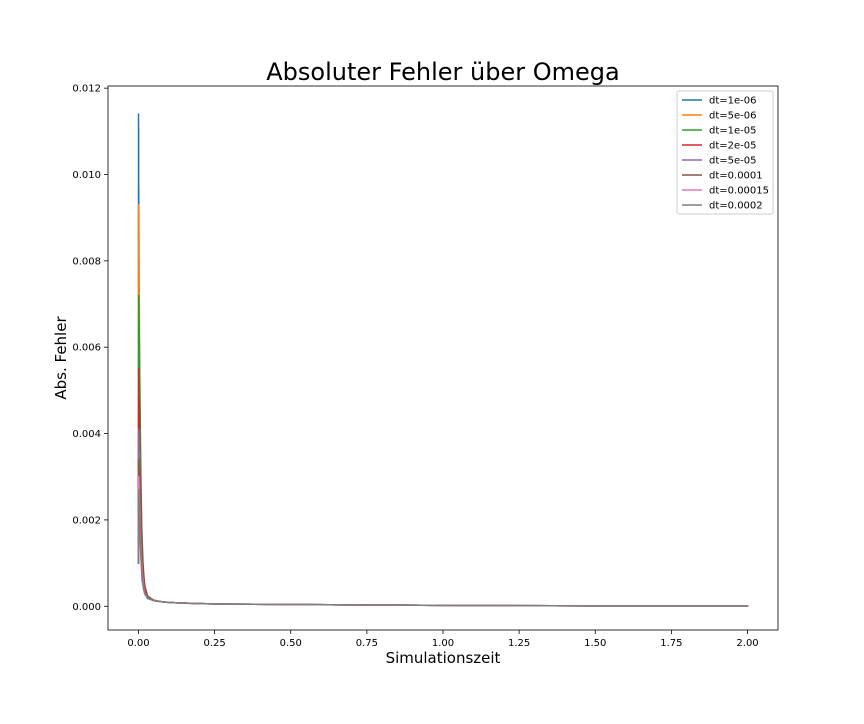 Image resolution: width=864 pixels, height=724 pixels. I want to click on y-tick-label: 0.000, so click(86, 607).